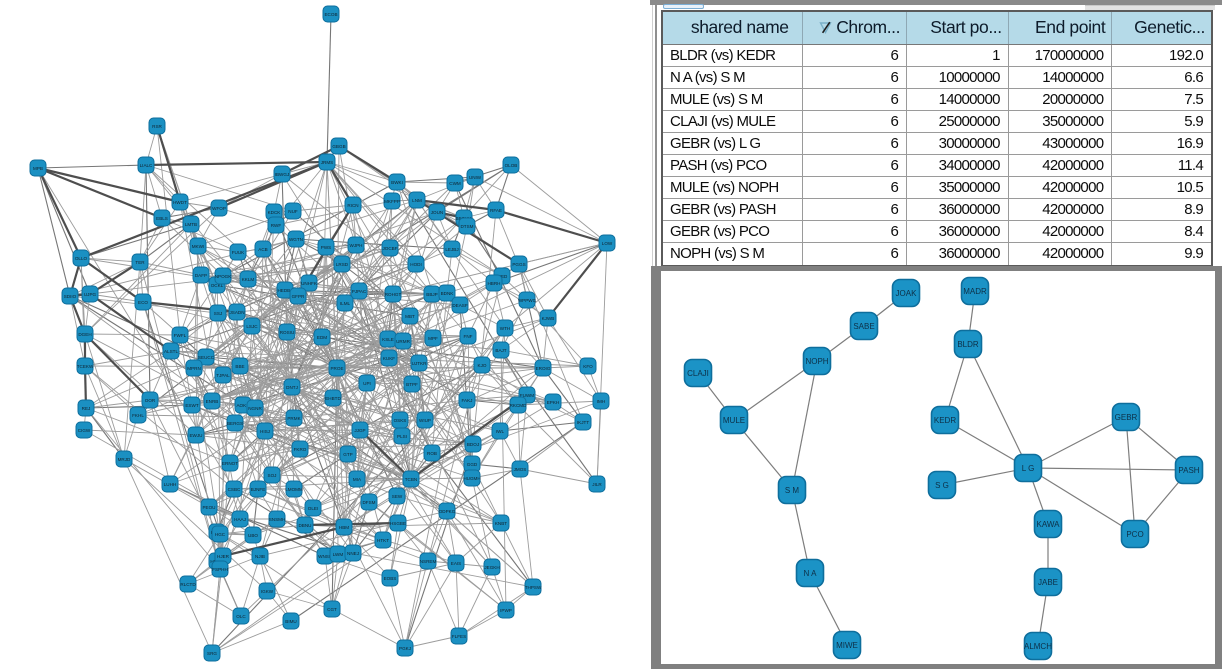 The width and height of the screenshot is (1222, 669). Describe the element at coordinates (792, 490) in the screenshot. I see `svg-text: S M` at that location.